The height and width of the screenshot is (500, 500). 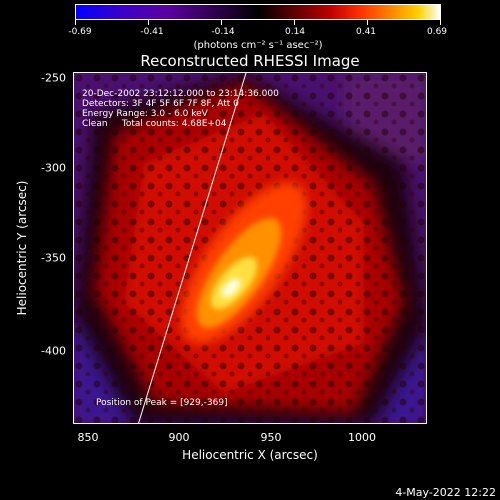 I want to click on info-clean: Clean Total counts: 4.68E+04, so click(x=154, y=124).